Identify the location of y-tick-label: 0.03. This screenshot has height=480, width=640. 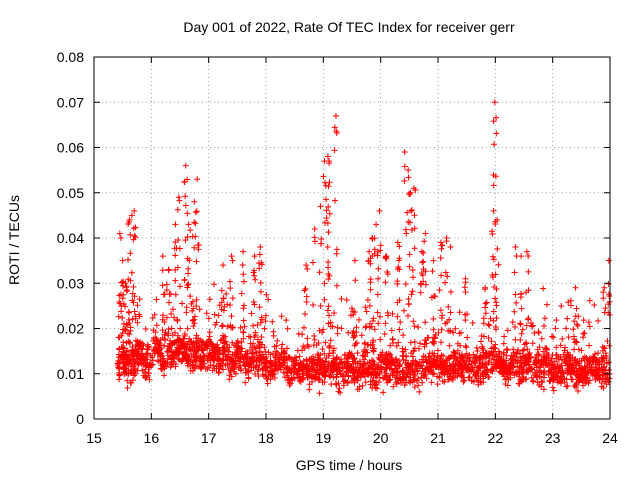
(70, 283).